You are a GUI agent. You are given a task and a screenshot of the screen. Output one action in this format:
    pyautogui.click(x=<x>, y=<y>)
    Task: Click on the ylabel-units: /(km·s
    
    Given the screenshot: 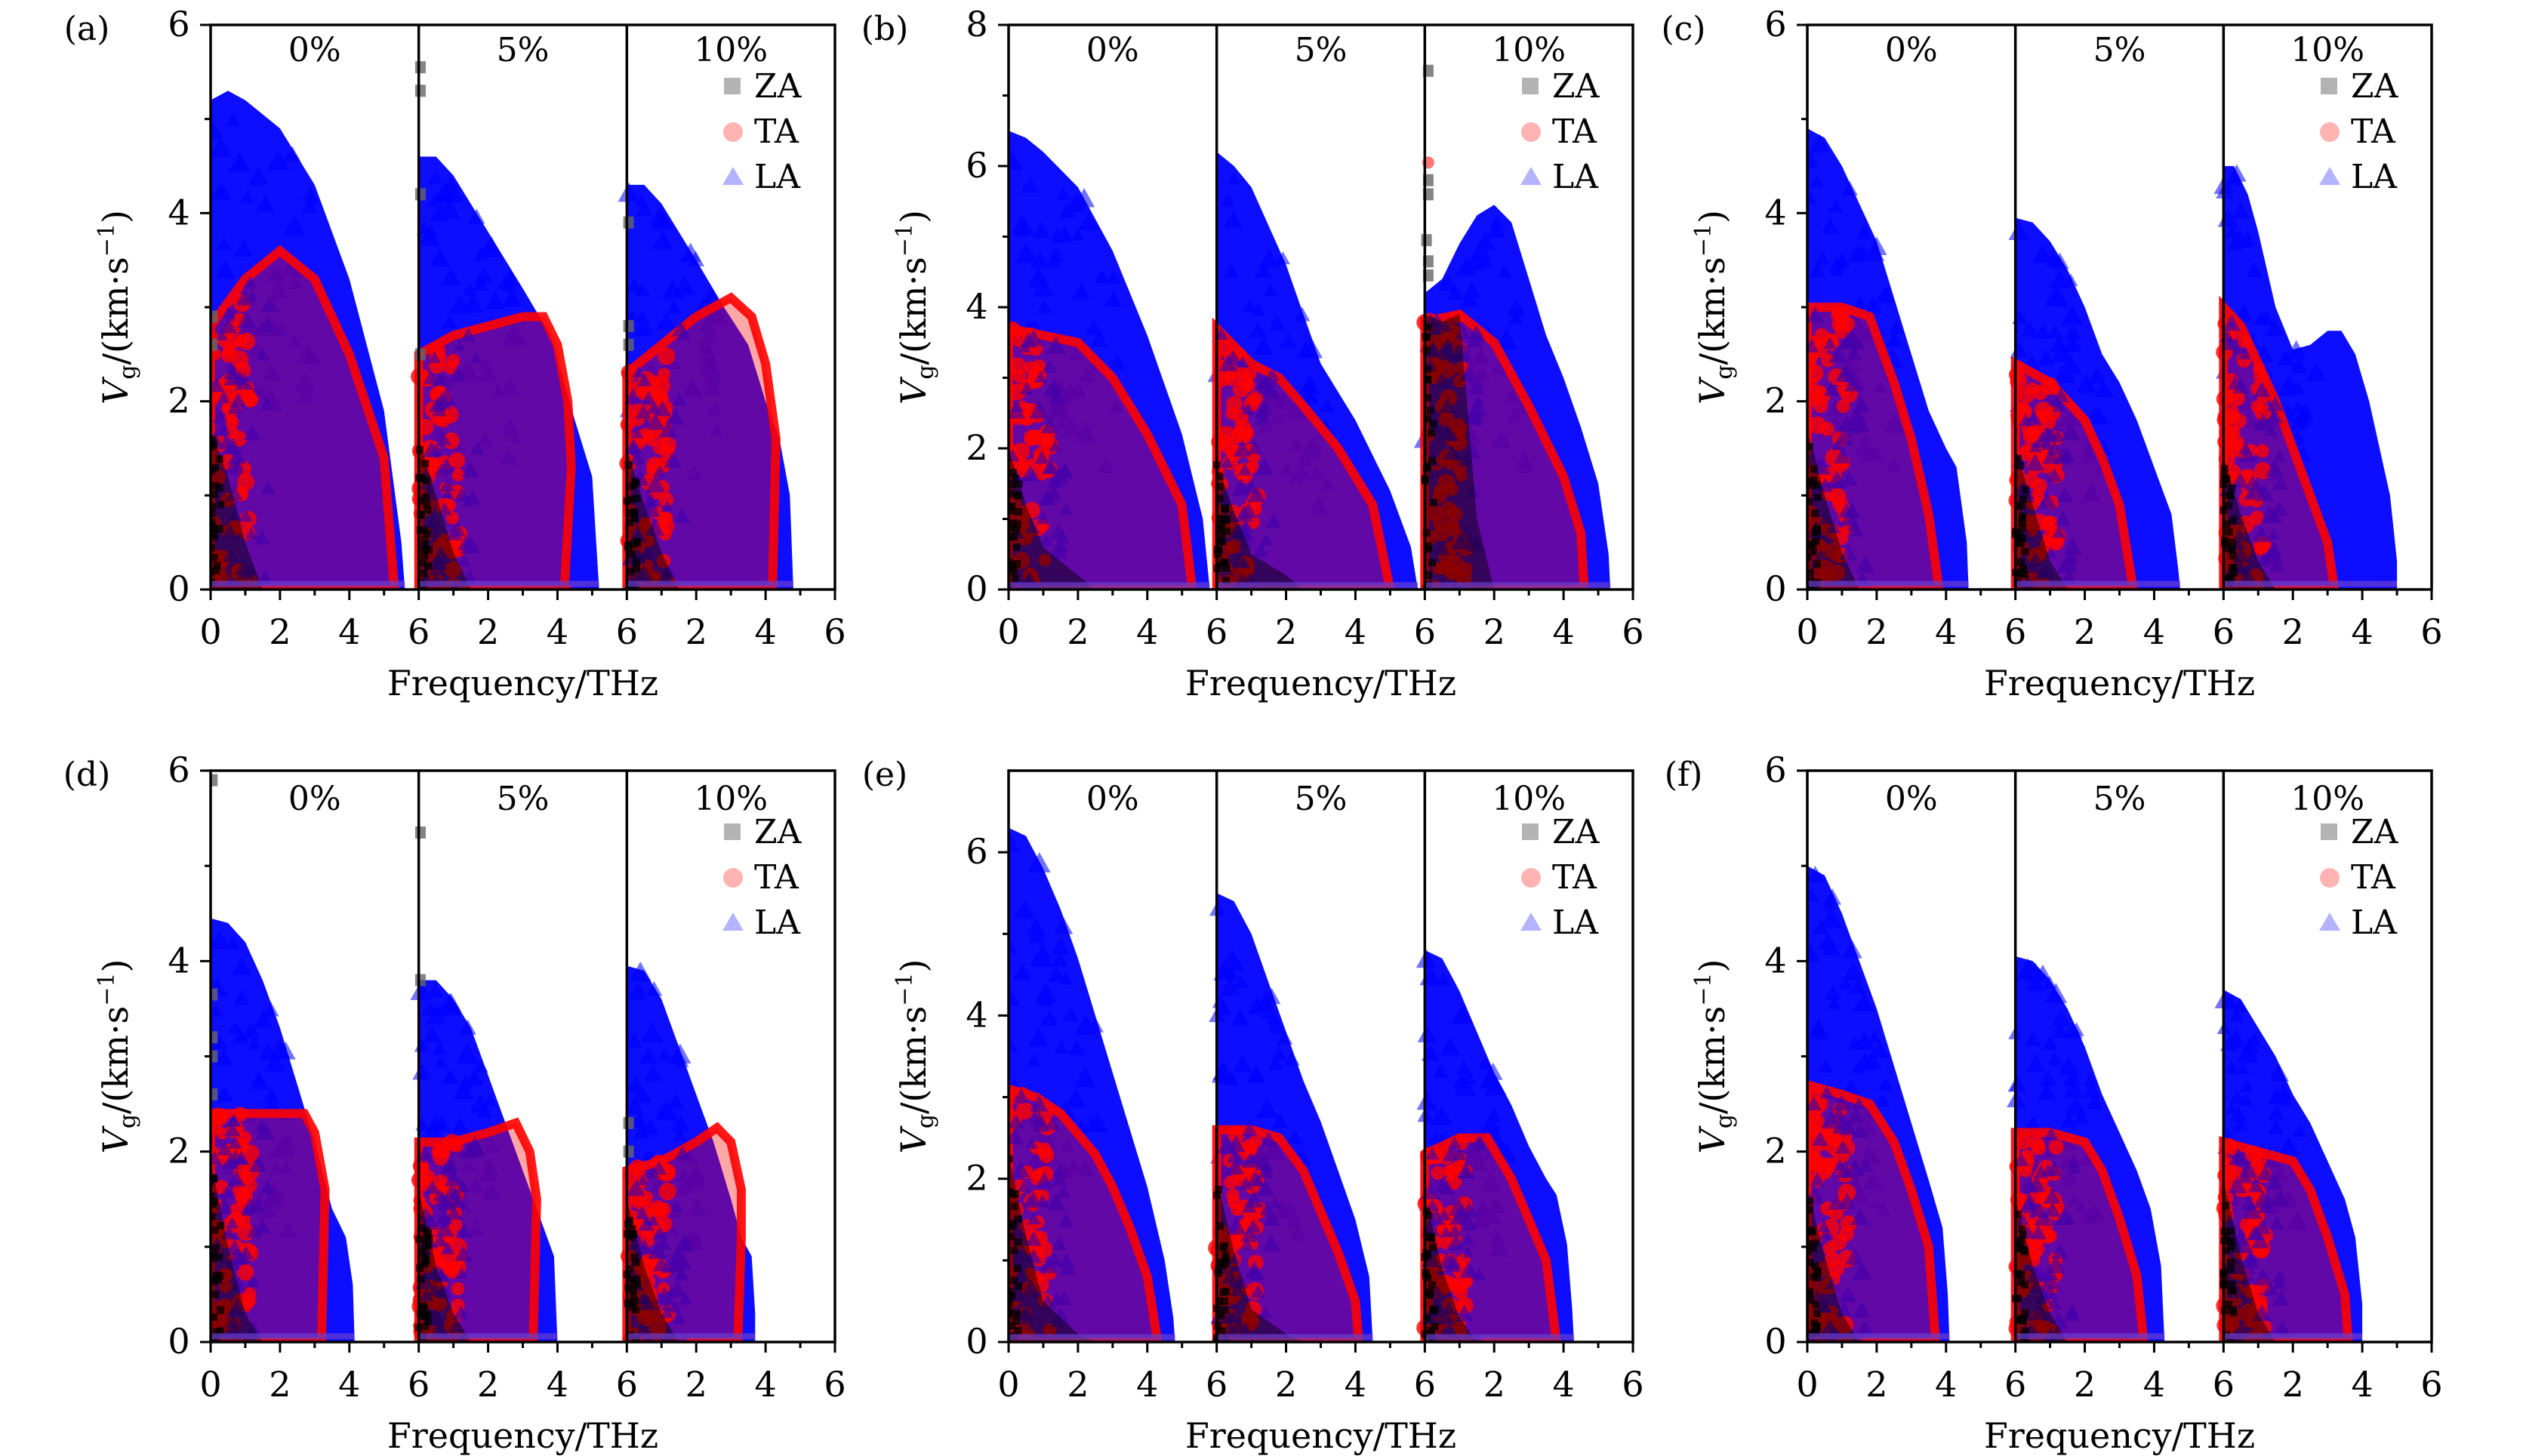 What is the action you would take?
    pyautogui.click(x=1712, y=311)
    